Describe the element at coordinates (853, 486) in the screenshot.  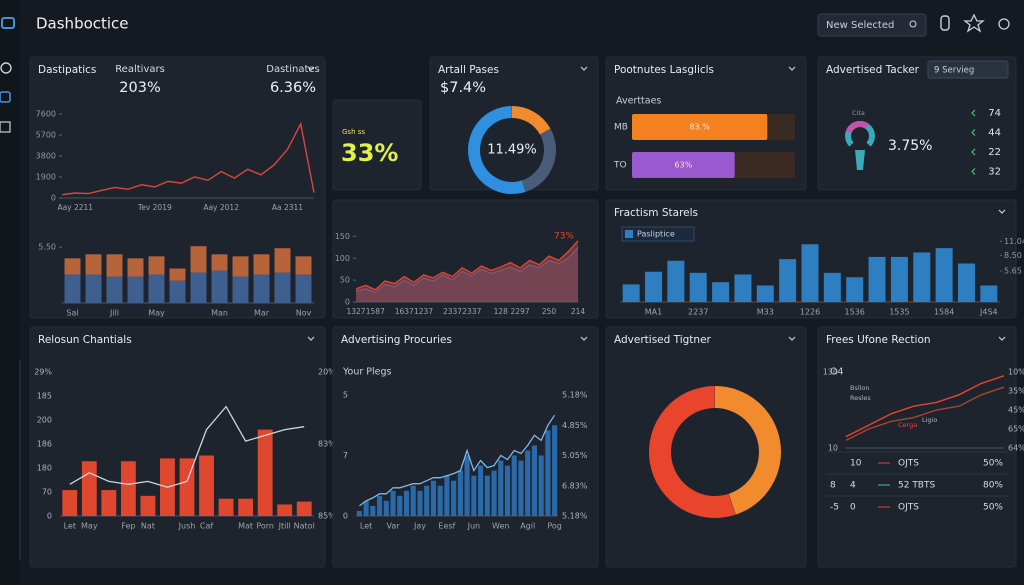
I see `table-cell: 4` at that location.